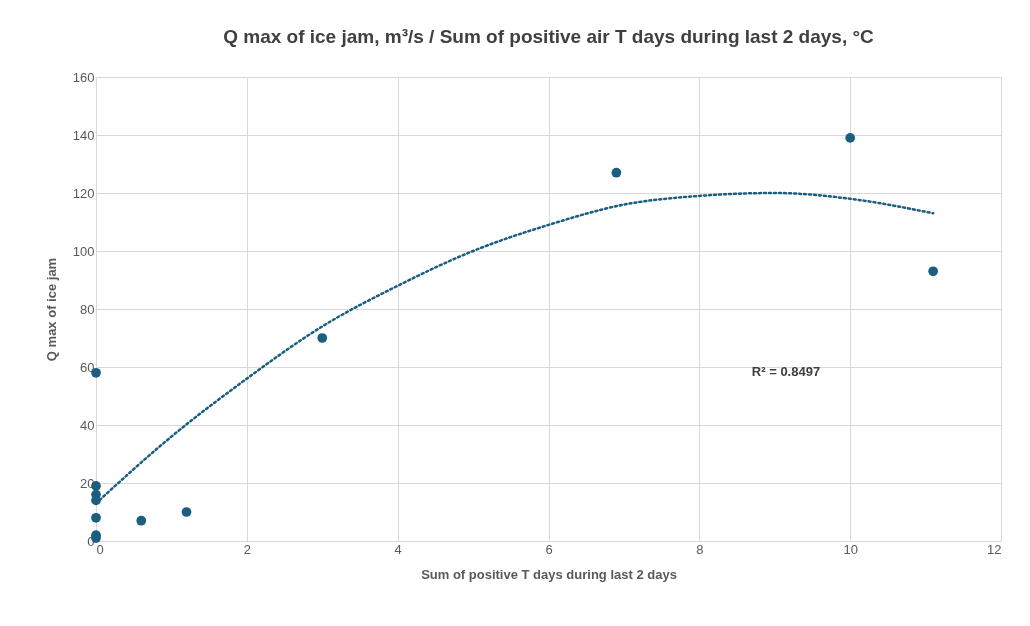  What do you see at coordinates (83, 77) in the screenshot?
I see `y-tick-label: 160` at bounding box center [83, 77].